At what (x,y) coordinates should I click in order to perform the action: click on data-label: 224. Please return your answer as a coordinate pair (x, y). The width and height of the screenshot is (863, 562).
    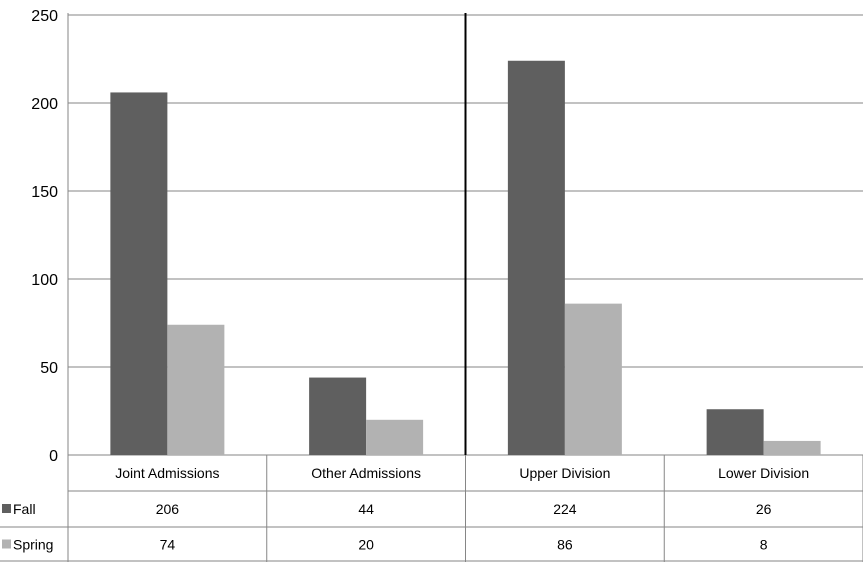
    Looking at the image, I should click on (565, 509).